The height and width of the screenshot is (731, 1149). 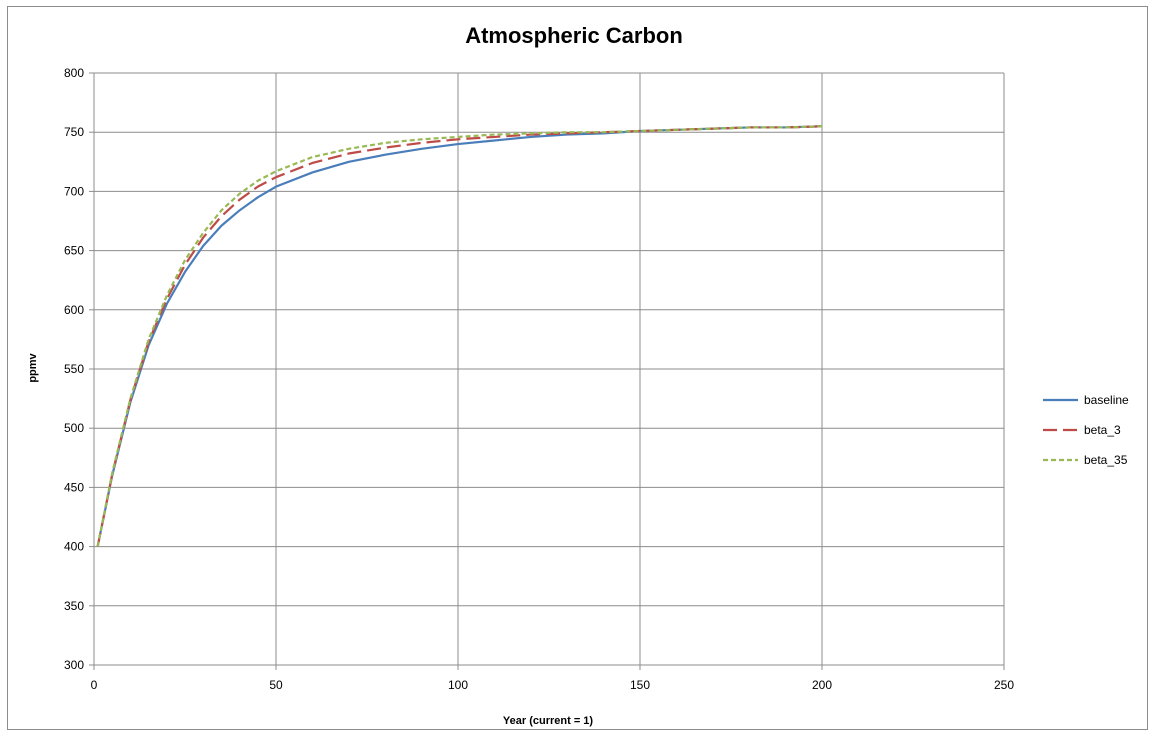 I want to click on y-tick-label: 500, so click(x=74, y=428).